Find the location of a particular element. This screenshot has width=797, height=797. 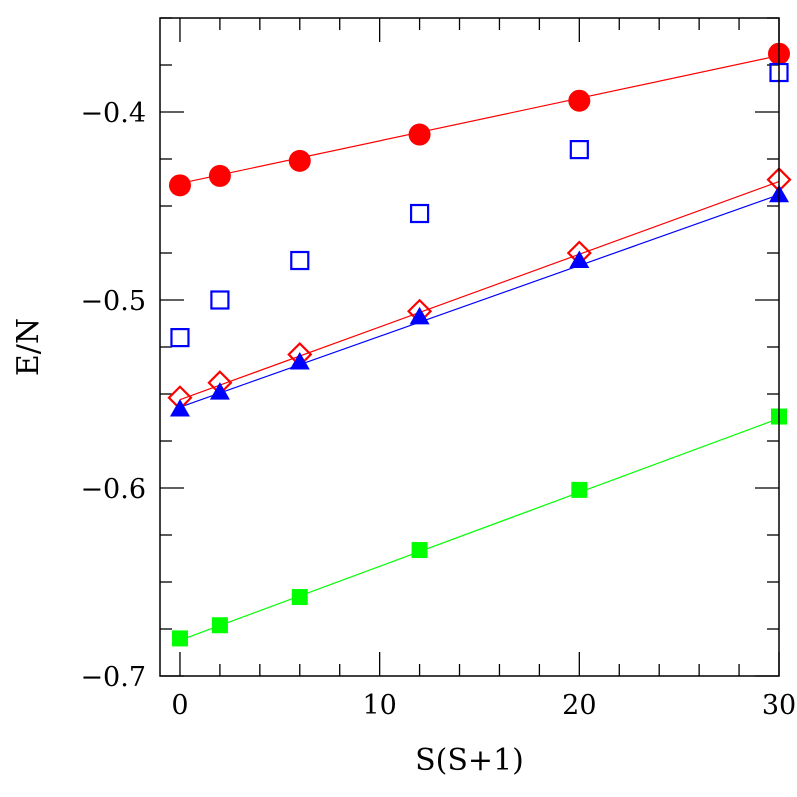

x-tick-label: 10 is located at coordinates (379, 705).